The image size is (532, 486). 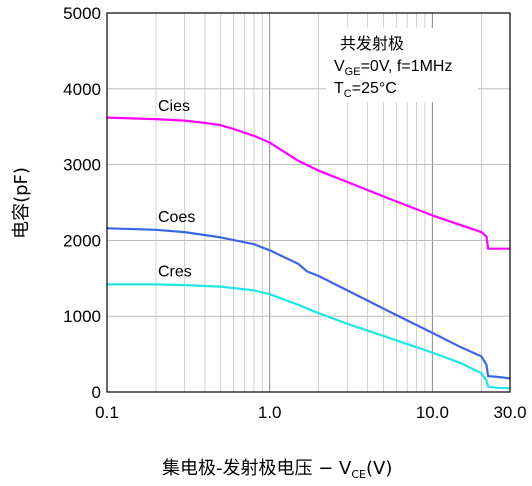 I want to click on x-tick-label: 0.1, so click(x=107, y=412).